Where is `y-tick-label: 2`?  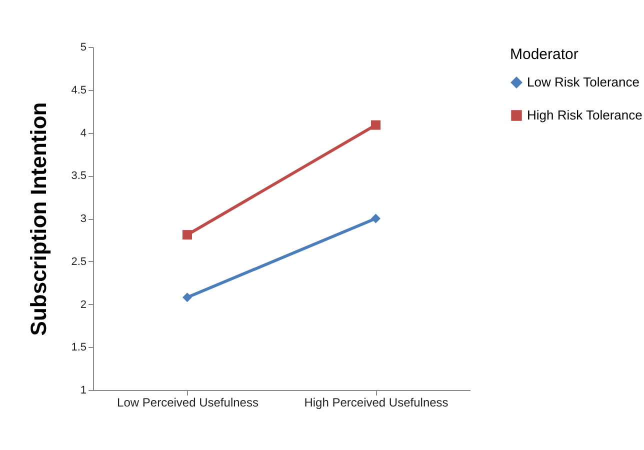
y-tick-label: 2 is located at coordinates (83, 304).